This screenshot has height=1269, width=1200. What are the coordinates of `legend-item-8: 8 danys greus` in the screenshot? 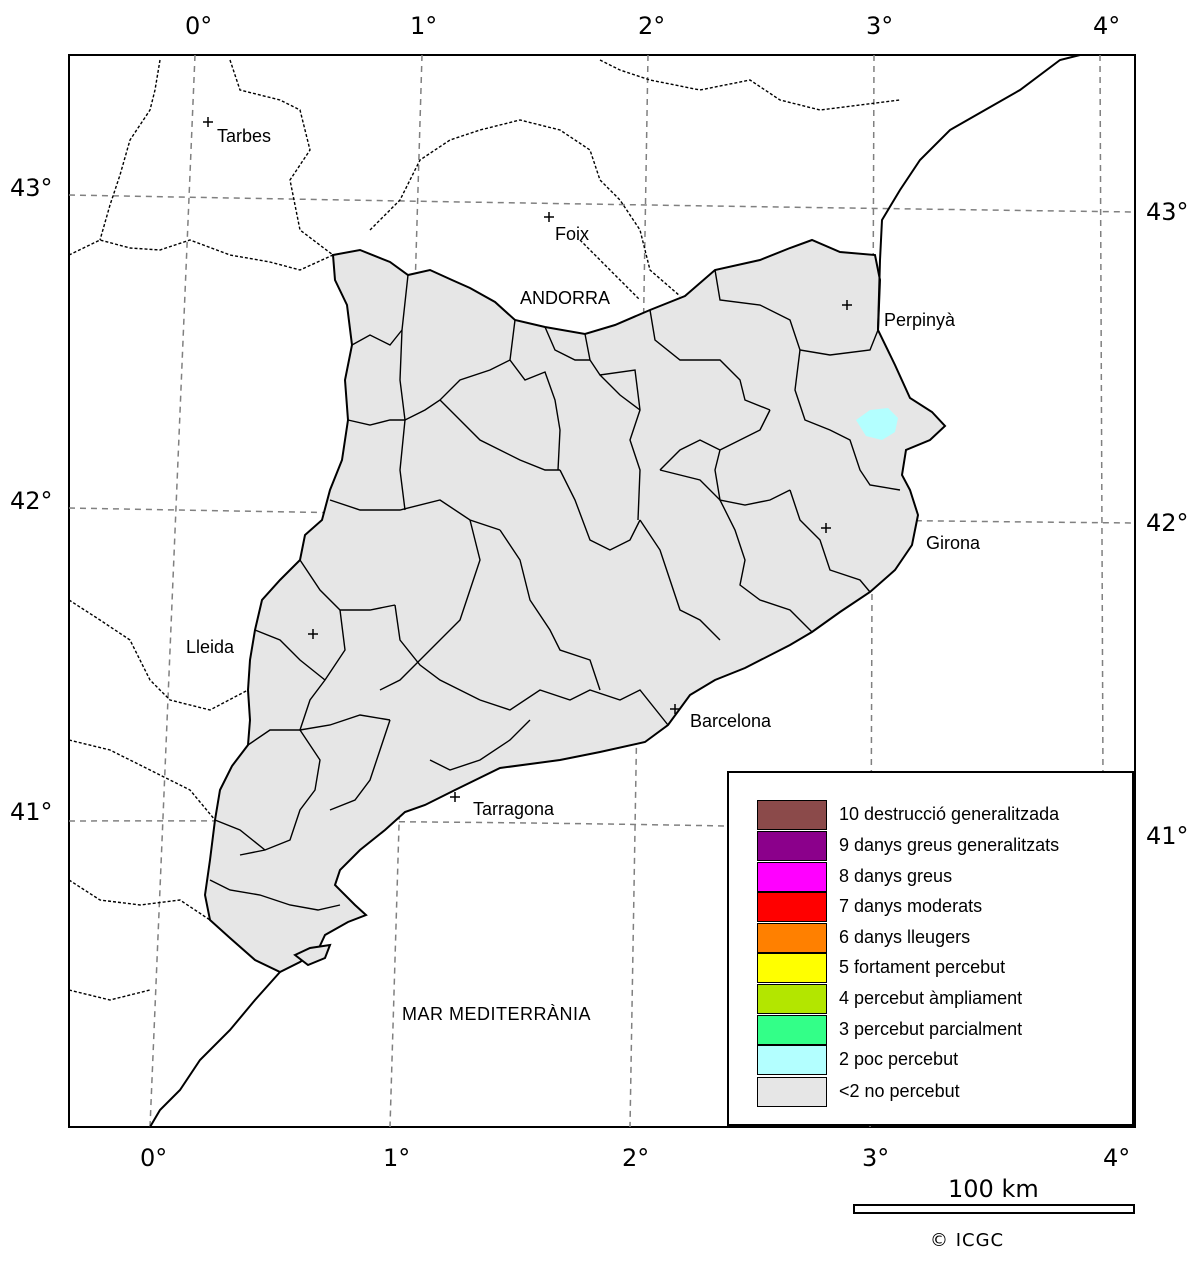 It's located at (854, 876).